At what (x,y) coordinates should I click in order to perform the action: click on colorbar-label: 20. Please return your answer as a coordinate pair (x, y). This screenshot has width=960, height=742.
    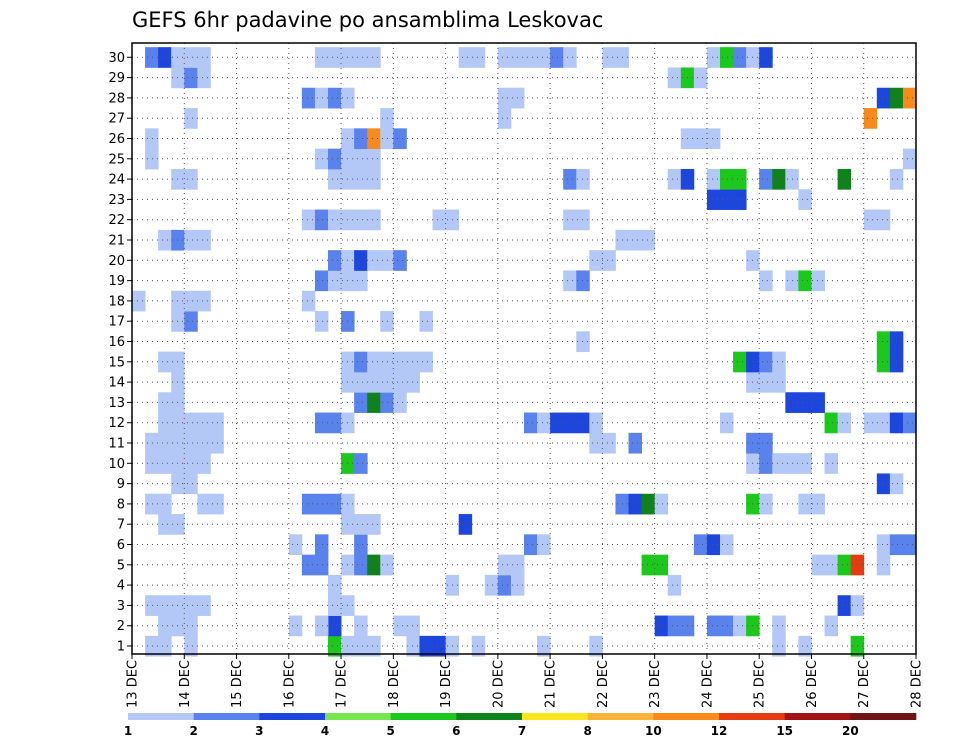
    Looking at the image, I should click on (850, 731).